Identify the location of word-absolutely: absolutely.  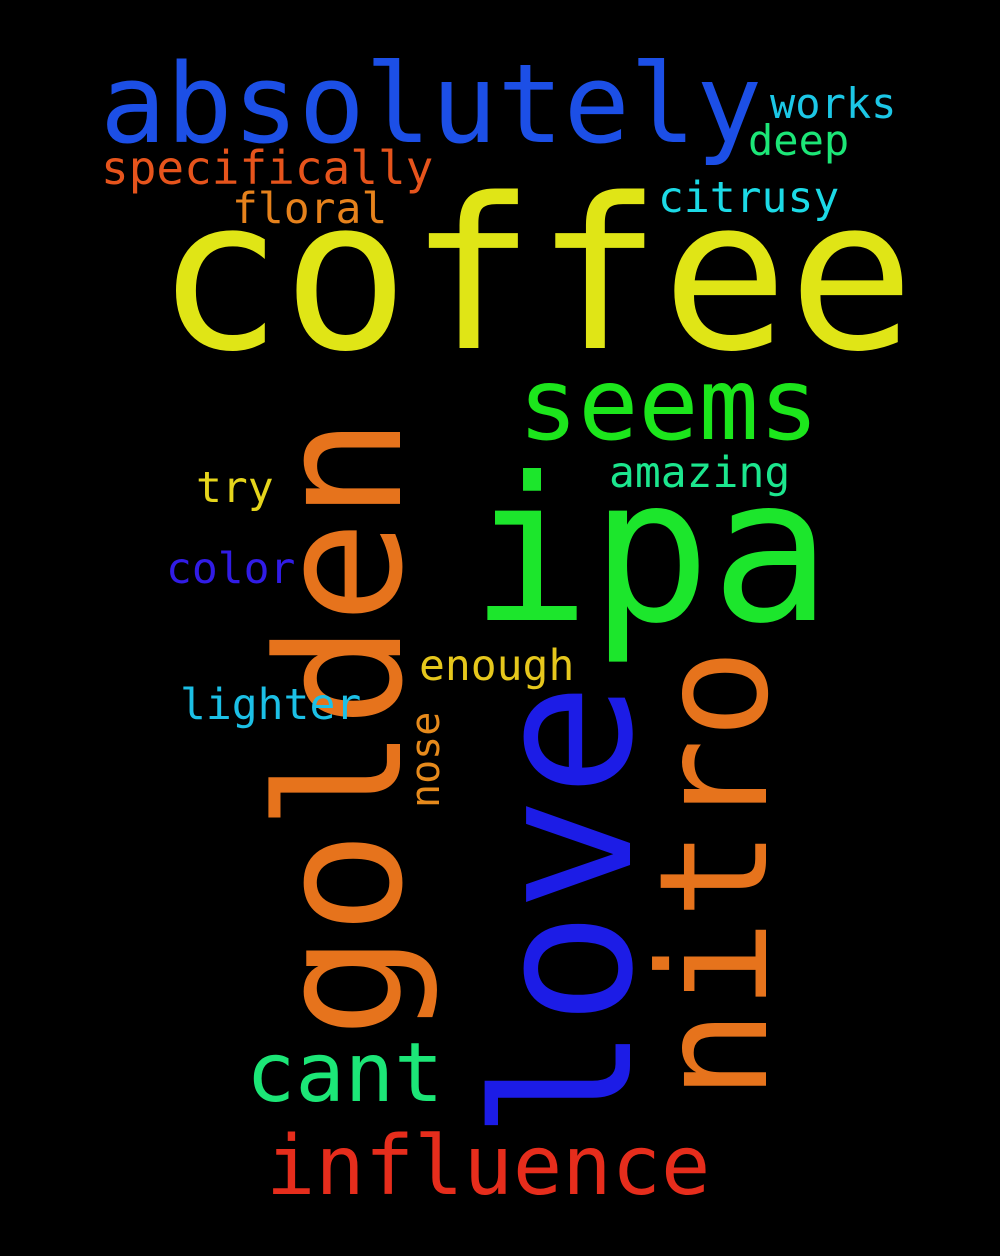
(431, 104).